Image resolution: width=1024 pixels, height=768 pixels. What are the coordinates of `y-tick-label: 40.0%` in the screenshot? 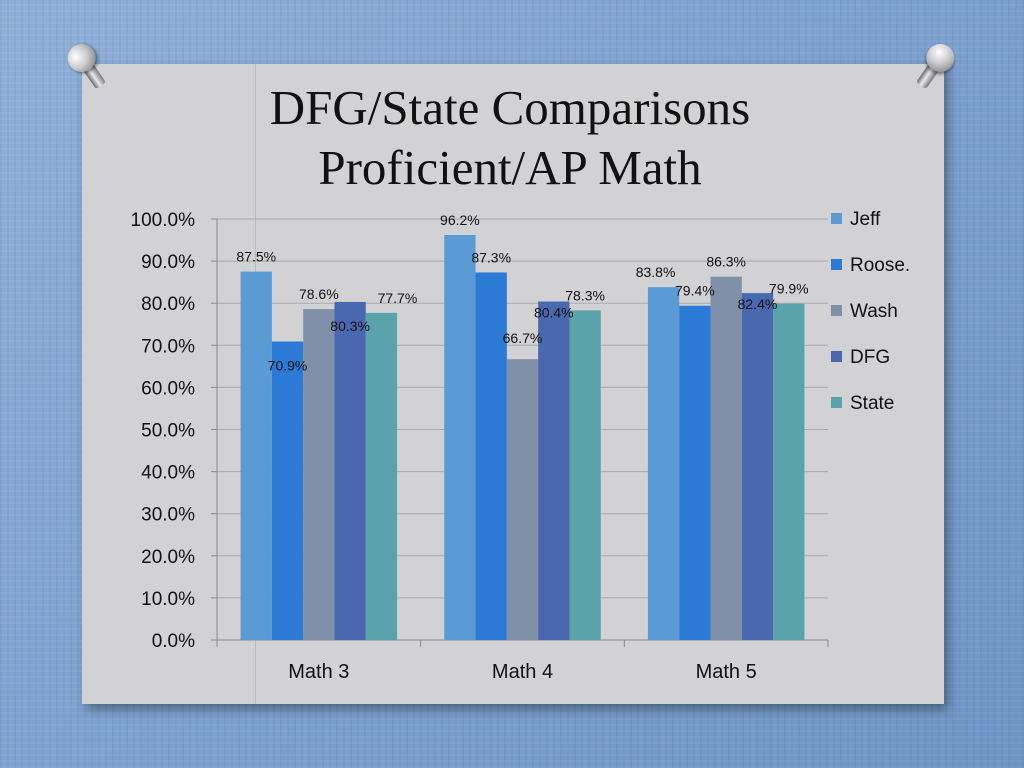 It's located at (168, 473).